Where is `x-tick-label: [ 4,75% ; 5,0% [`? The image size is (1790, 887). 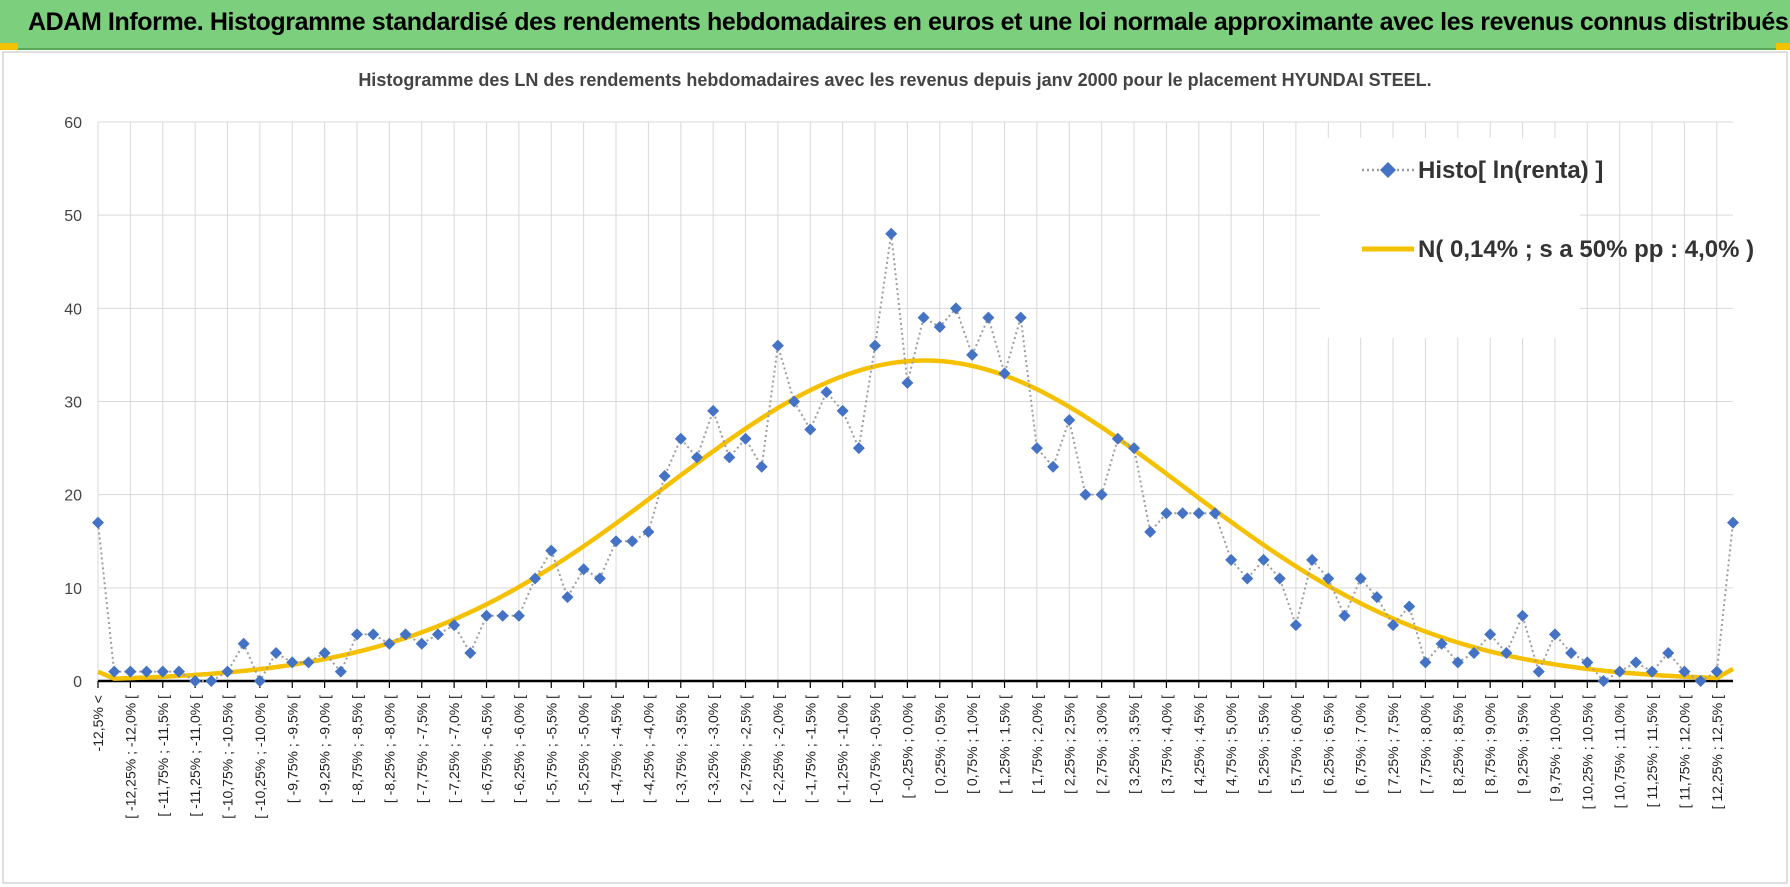
x-tick-label: [ 4,75% ; 5,0% [ is located at coordinates (1231, 744).